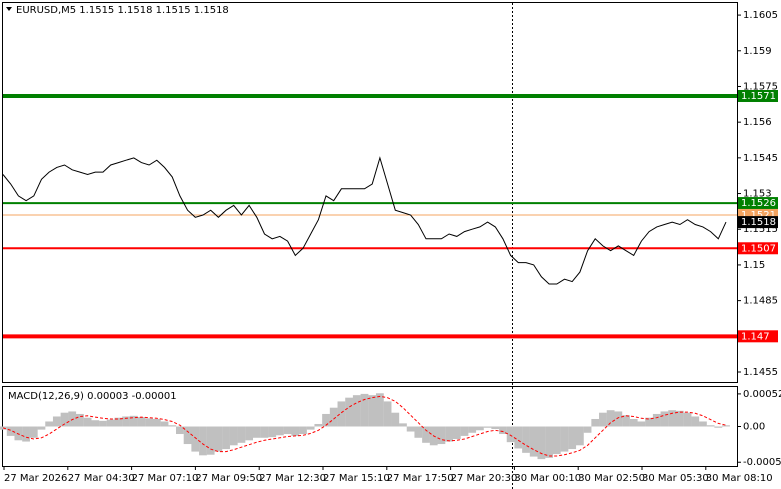 The height and width of the screenshot is (489, 781). Describe the element at coordinates (762, 394) in the screenshot. I see `macd-y-tick-label: 0.00052` at that location.